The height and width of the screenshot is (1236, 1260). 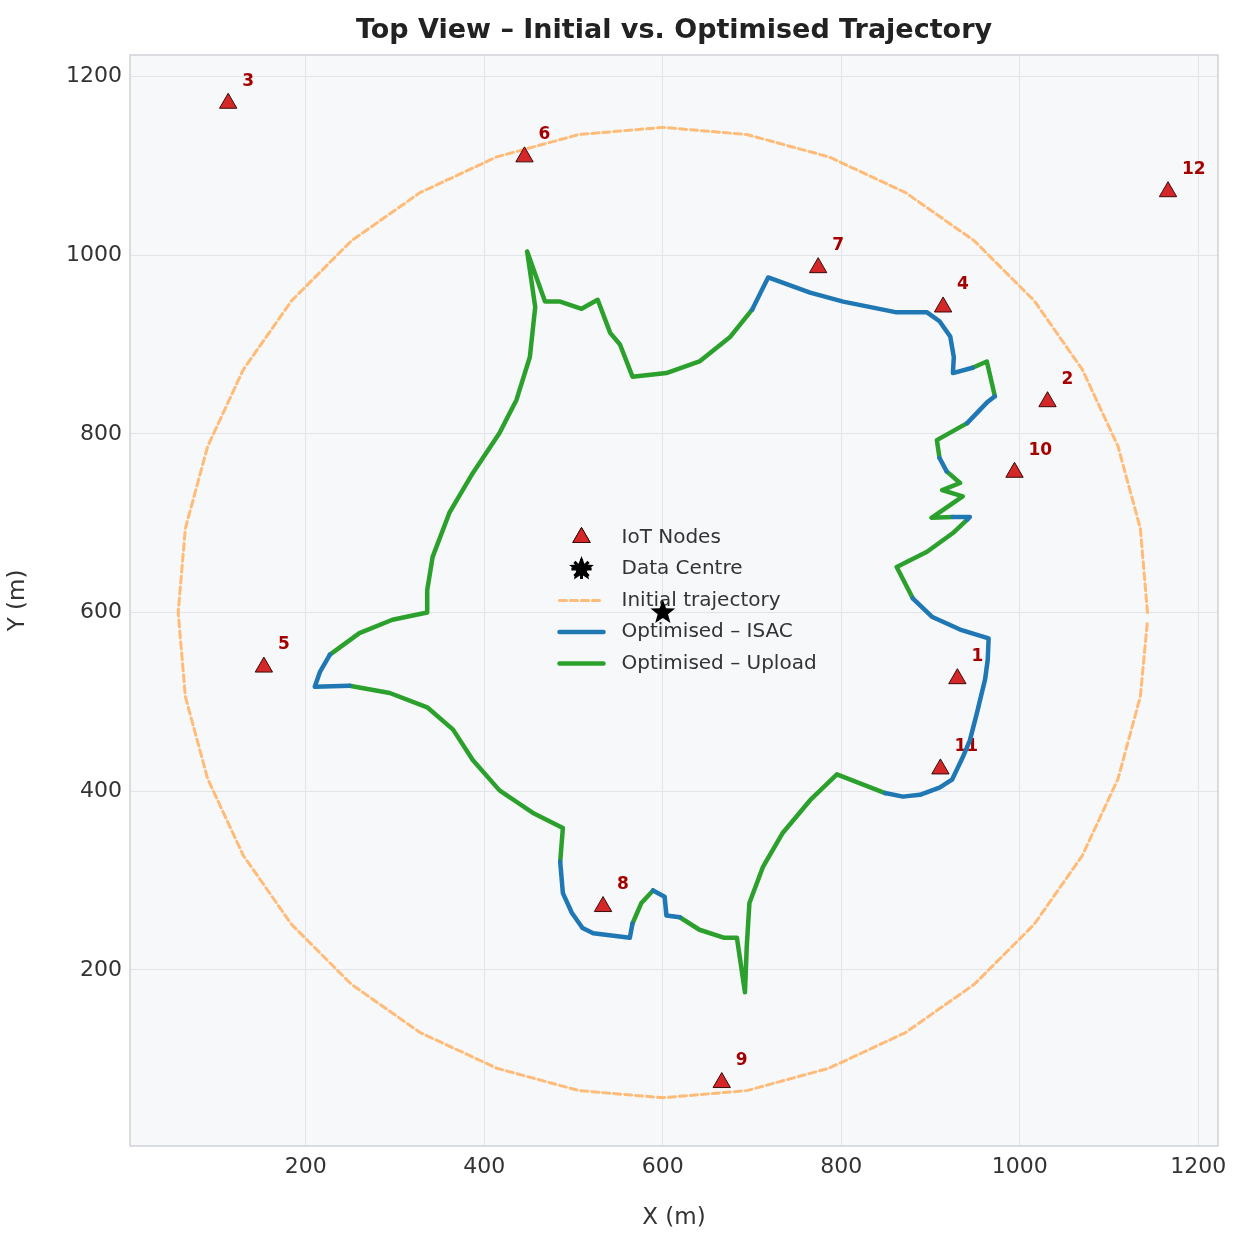 I want to click on annotation: 10, so click(x=1040, y=448).